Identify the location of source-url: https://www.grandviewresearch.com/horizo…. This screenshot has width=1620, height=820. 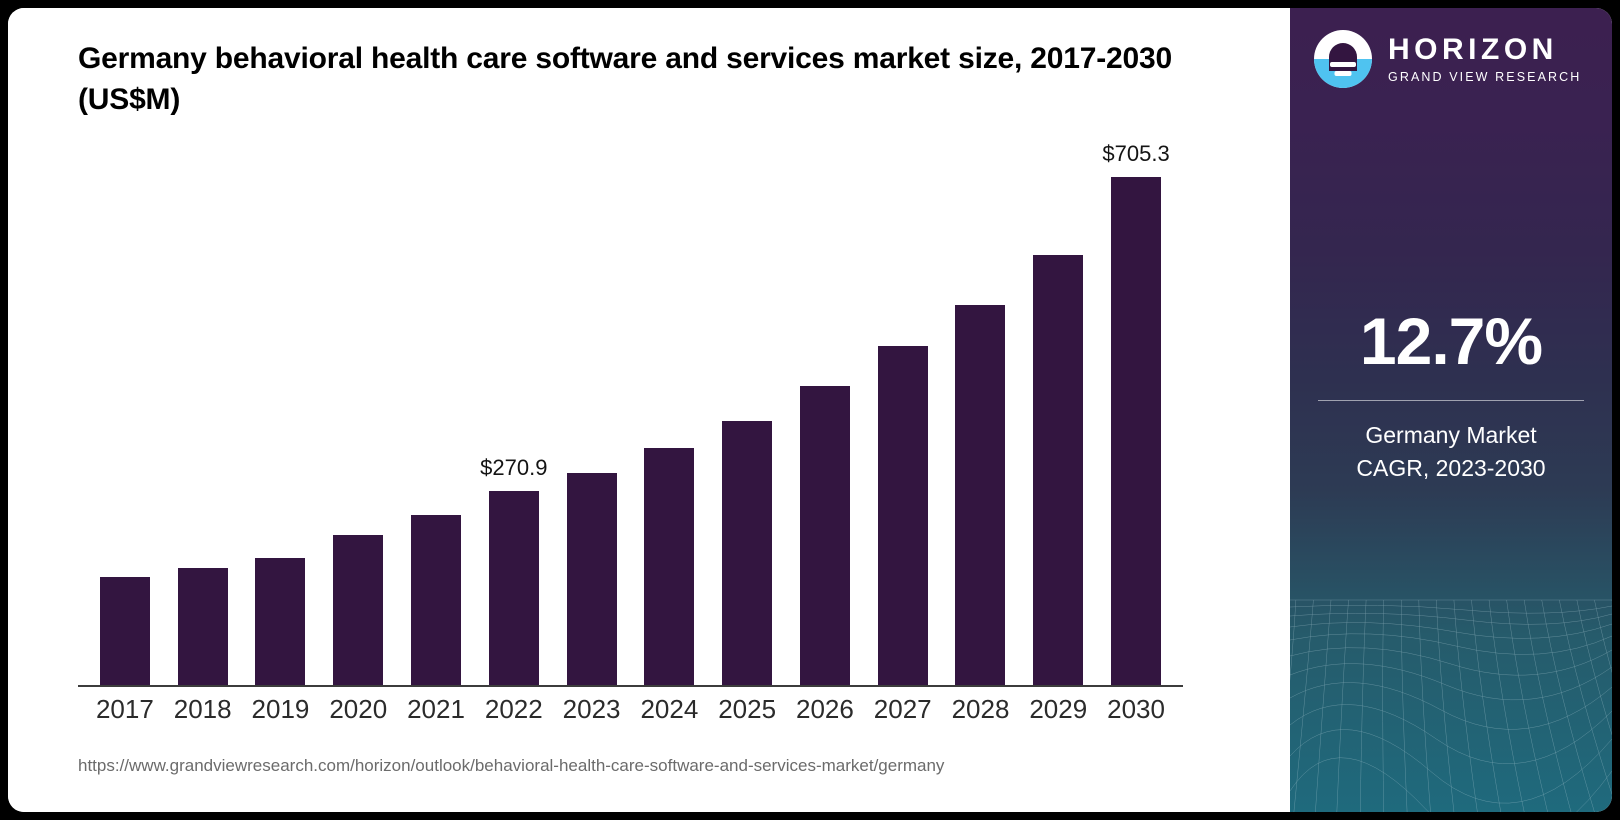
(511, 765).